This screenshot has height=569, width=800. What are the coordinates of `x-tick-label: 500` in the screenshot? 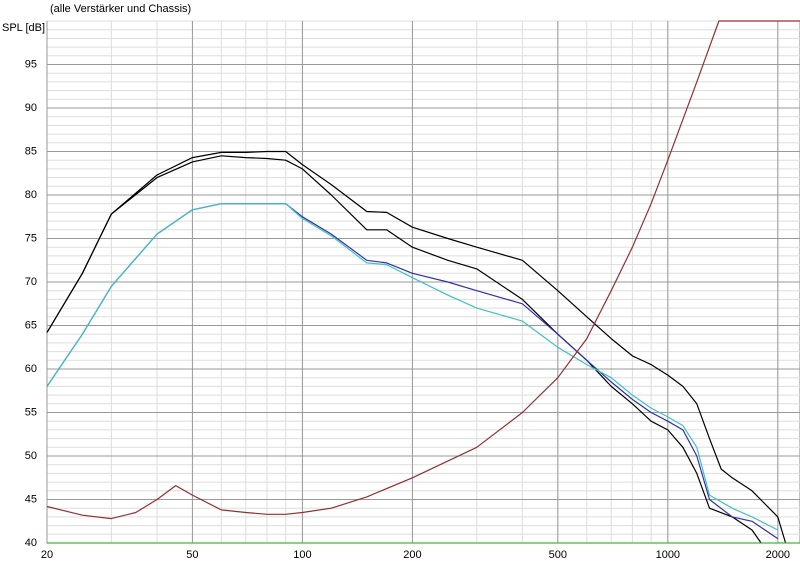 It's located at (558, 555).